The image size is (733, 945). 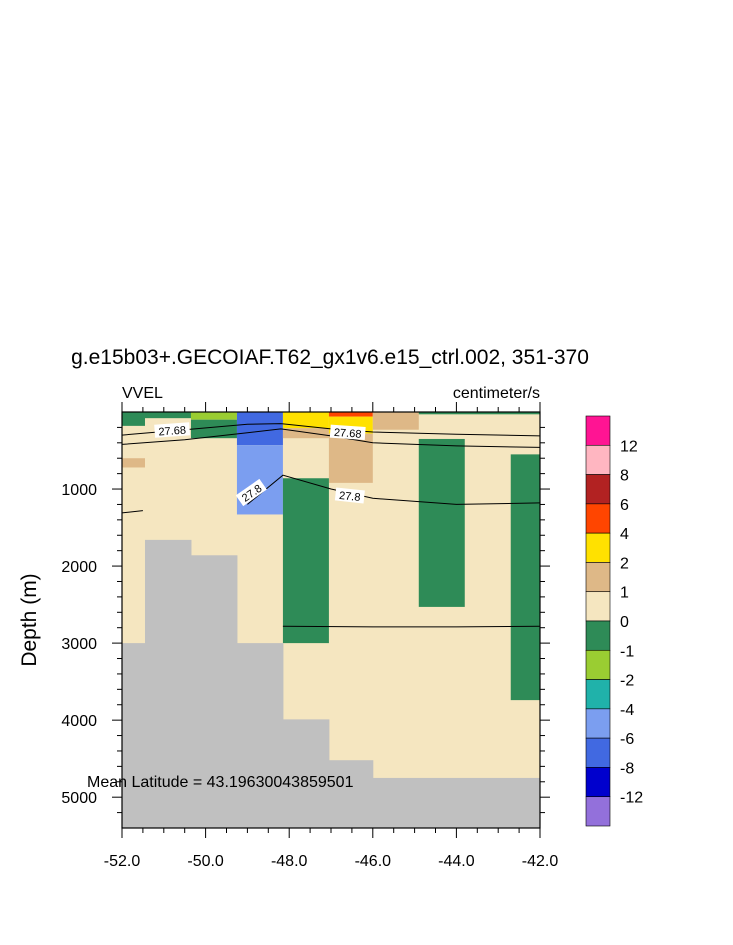 What do you see at coordinates (205, 861) in the screenshot?
I see `x-tick-label: -50.0` at bounding box center [205, 861].